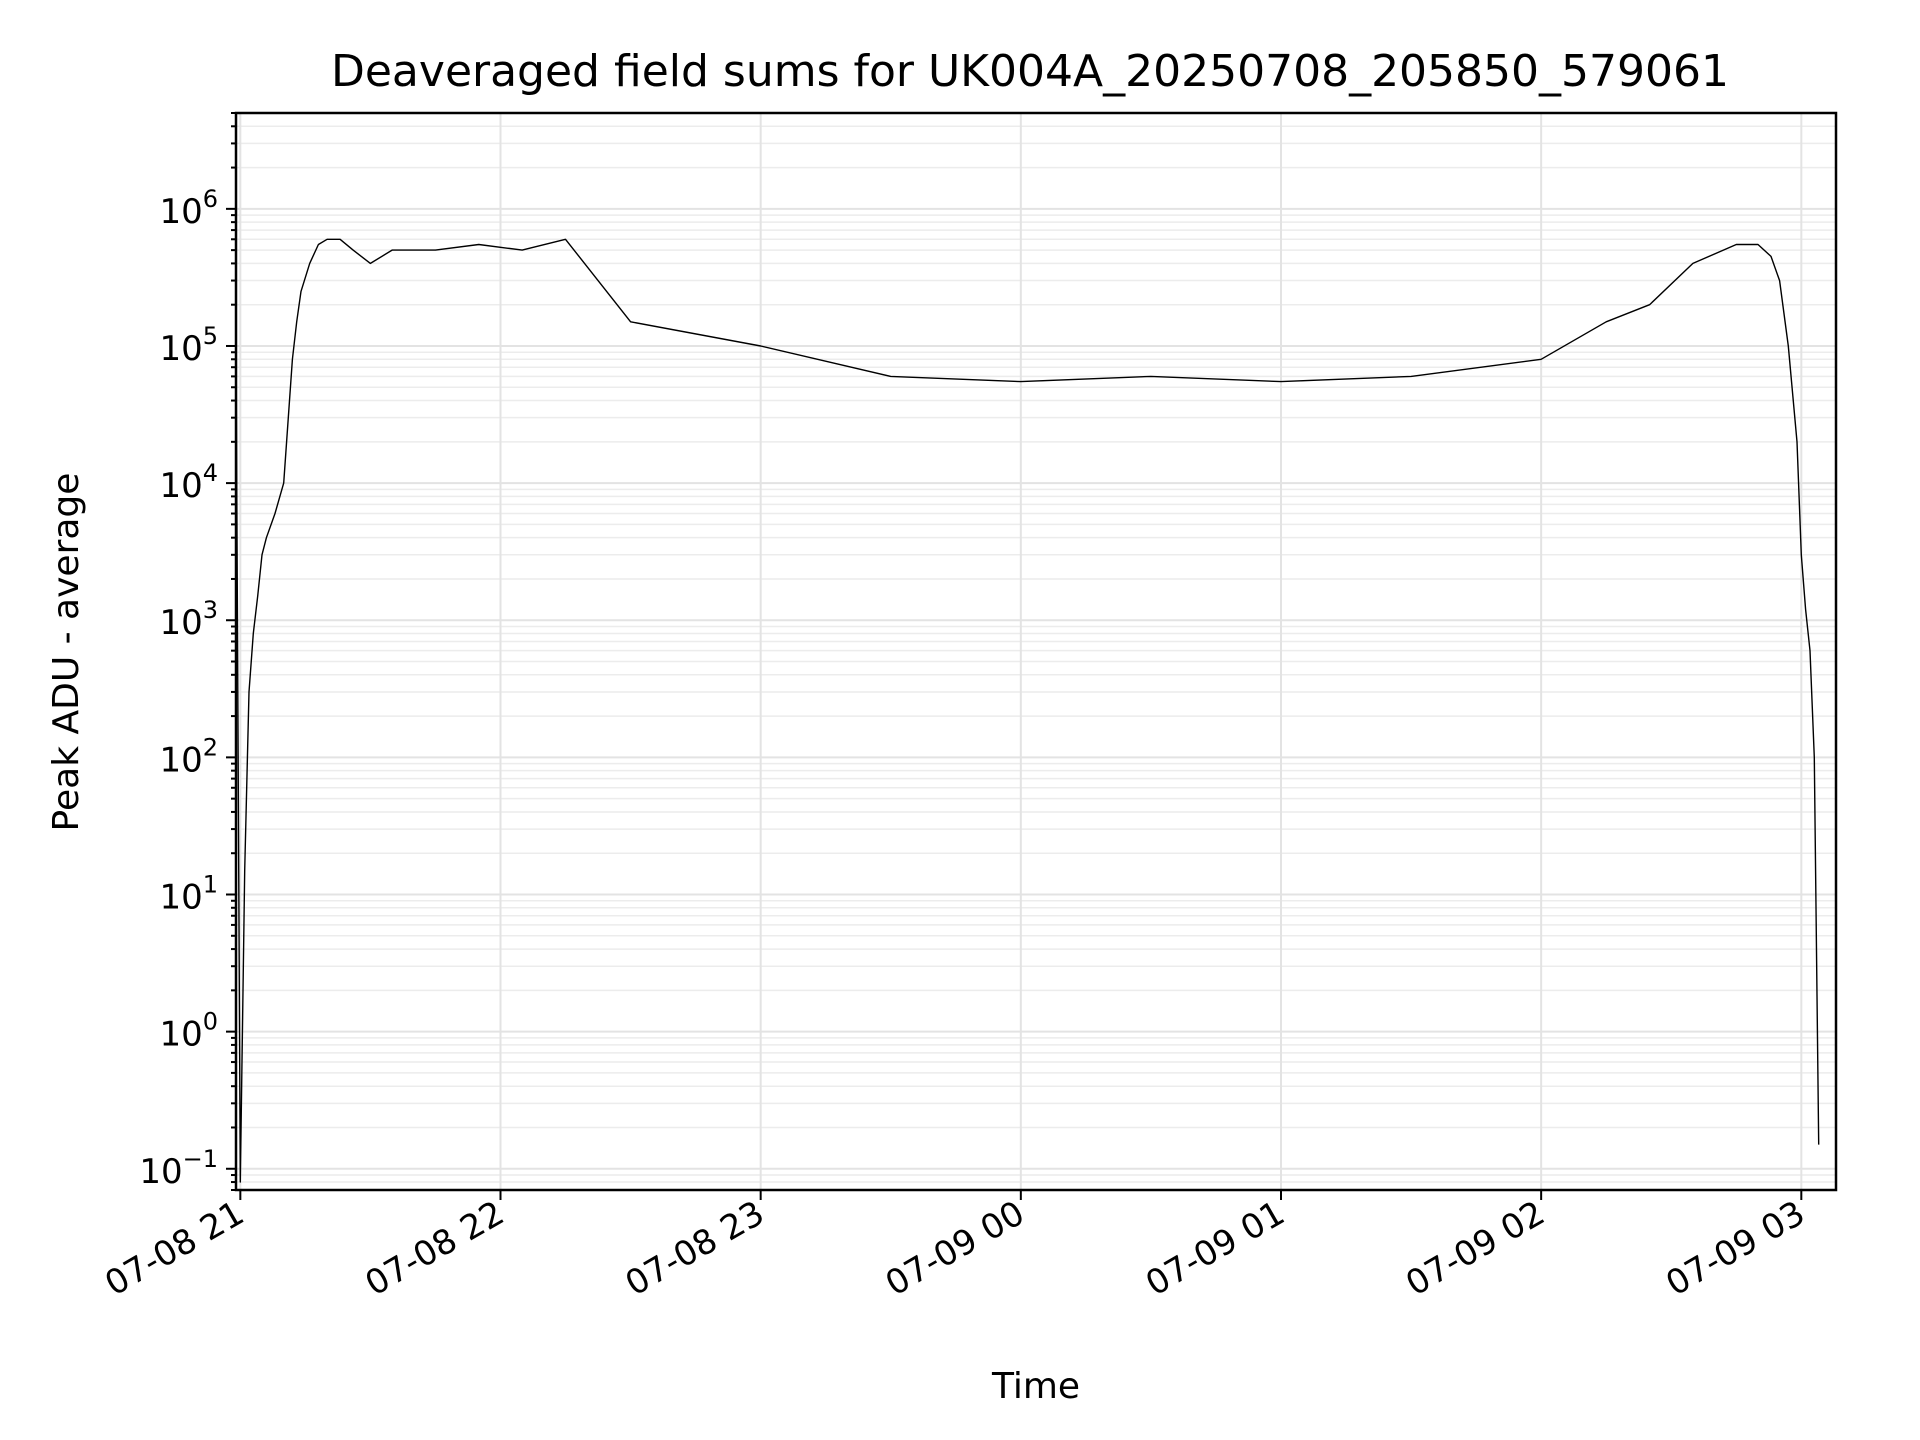 The width and height of the screenshot is (1920, 1440). What do you see at coordinates (174, 1248) in the screenshot?
I see `x-tick-label: 07-08 21` at bounding box center [174, 1248].